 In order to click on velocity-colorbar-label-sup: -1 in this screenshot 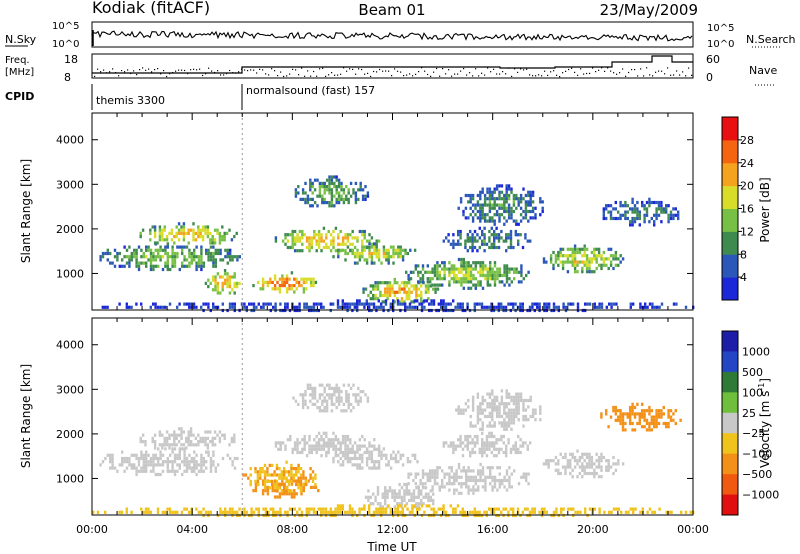, I will do `click(761, 387)`.